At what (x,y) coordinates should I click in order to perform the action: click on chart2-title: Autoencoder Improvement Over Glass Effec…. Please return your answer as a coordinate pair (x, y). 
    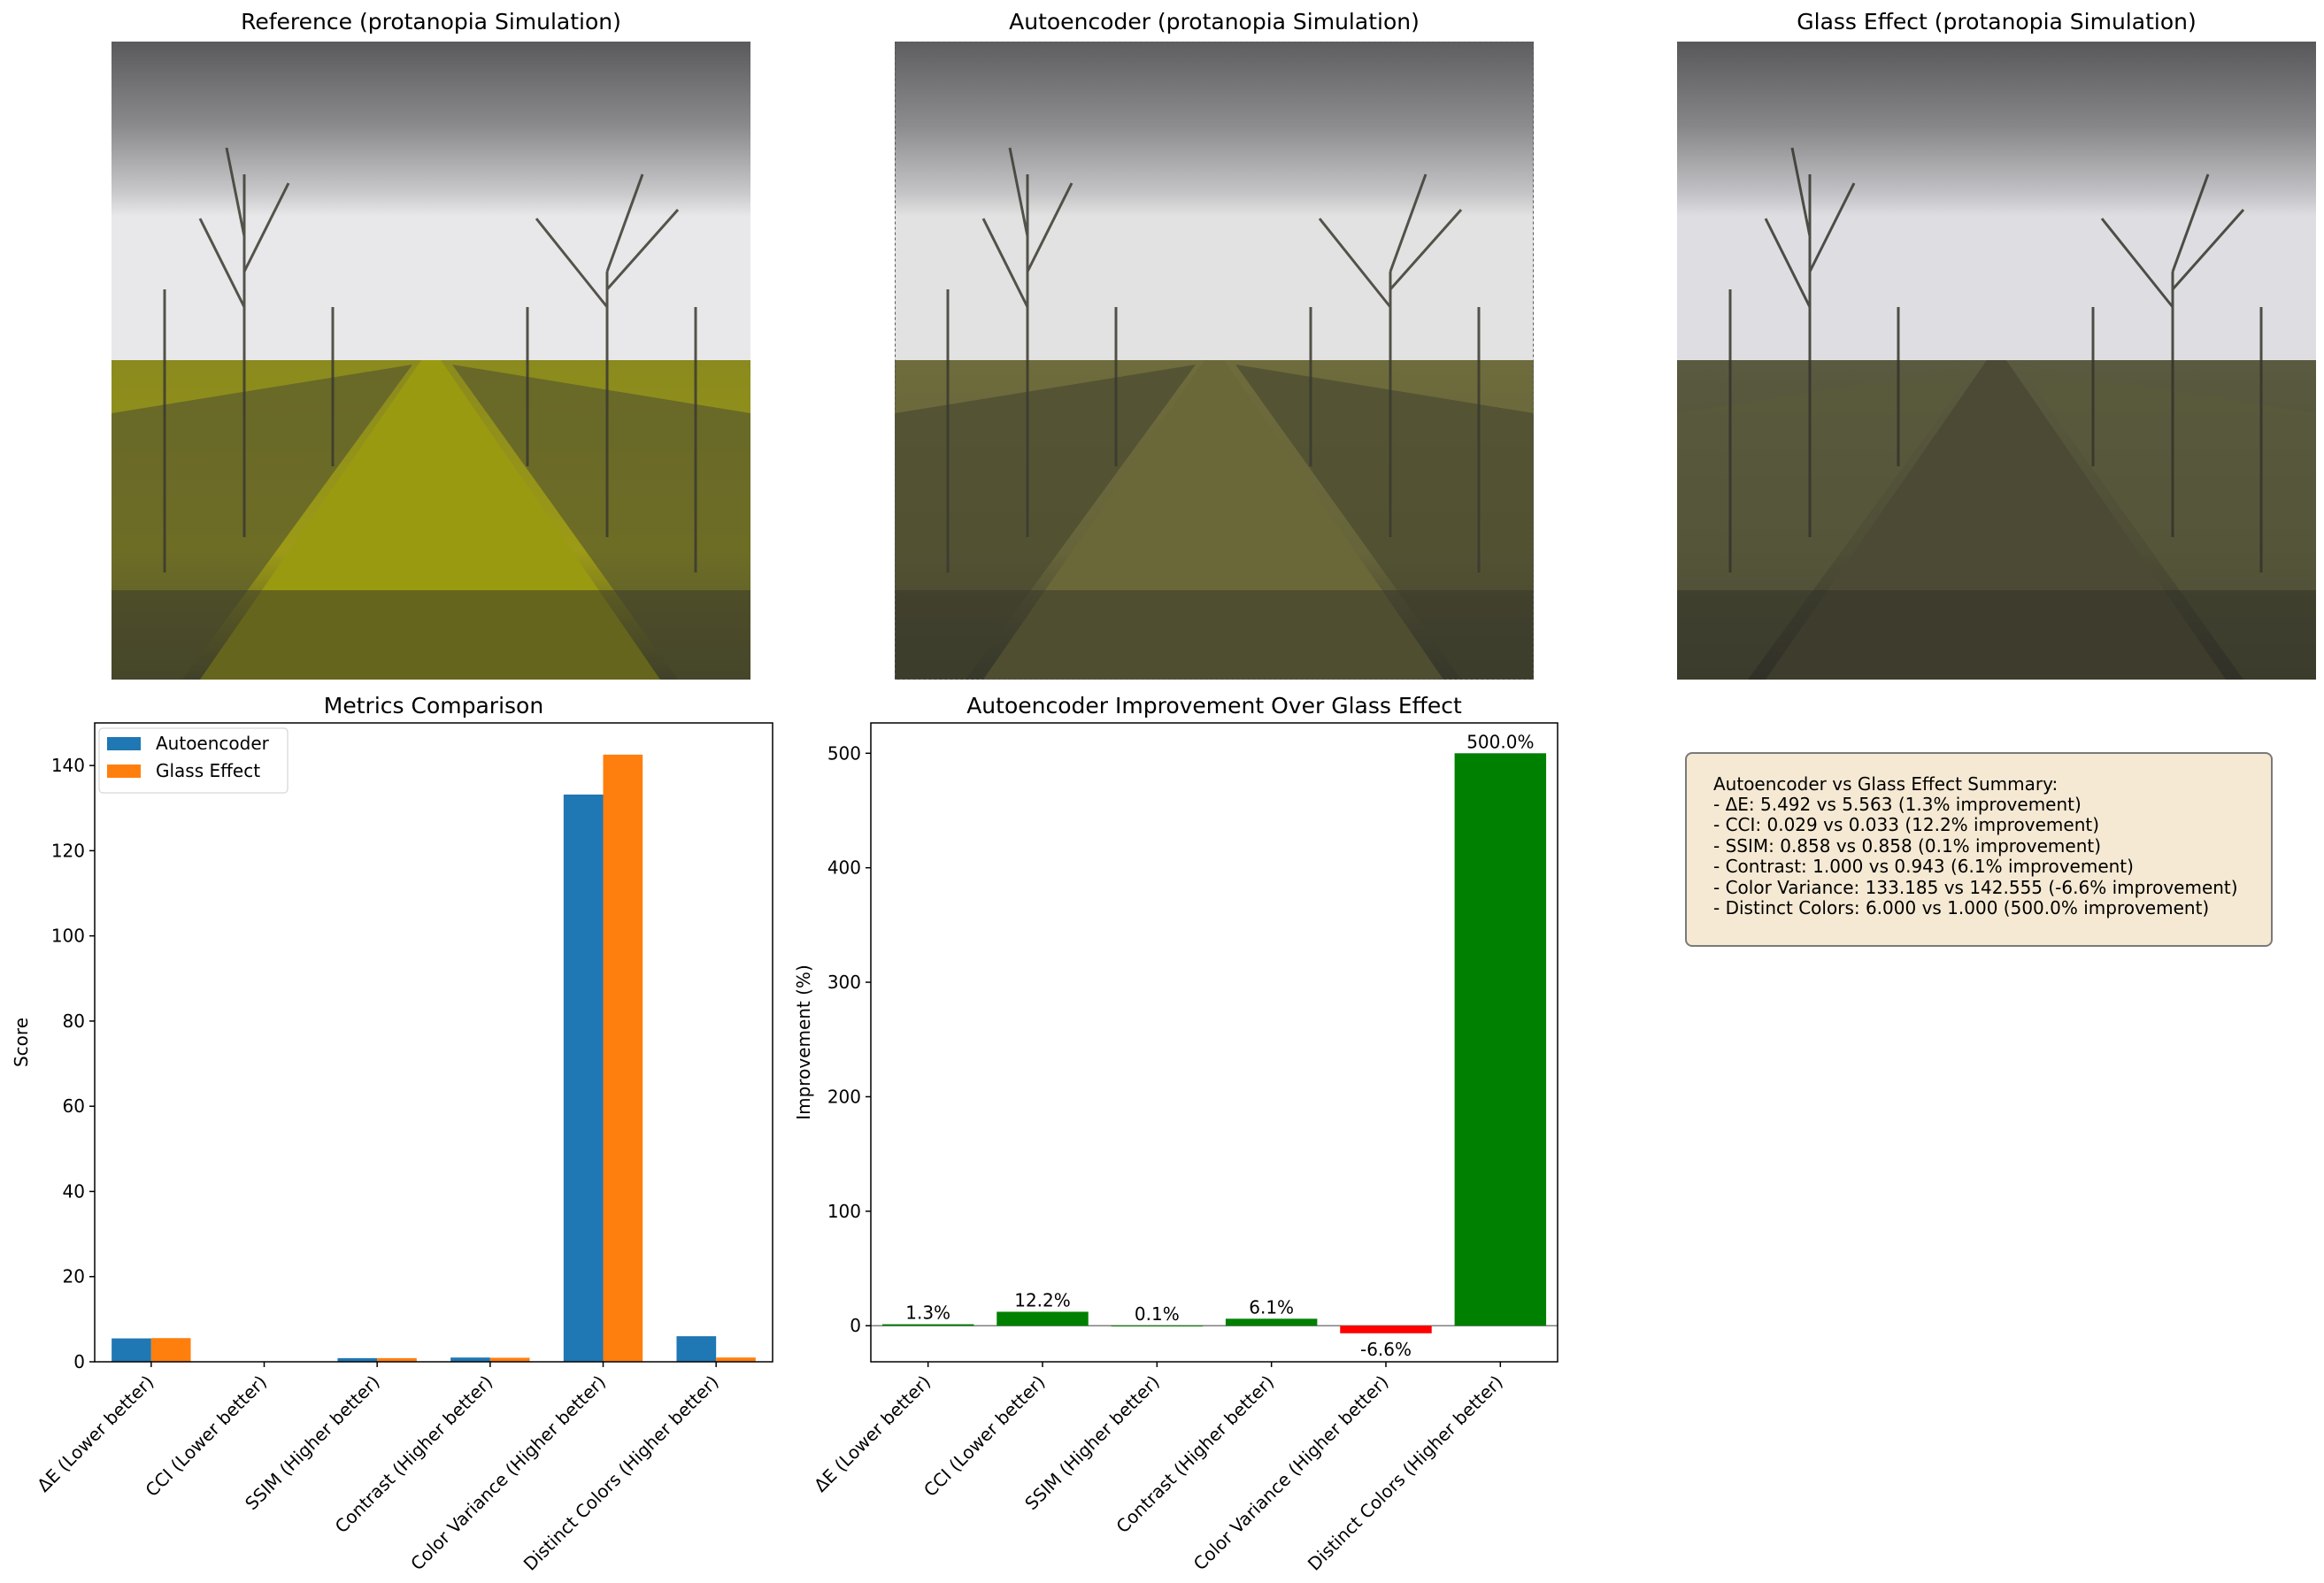
    Looking at the image, I should click on (1214, 705).